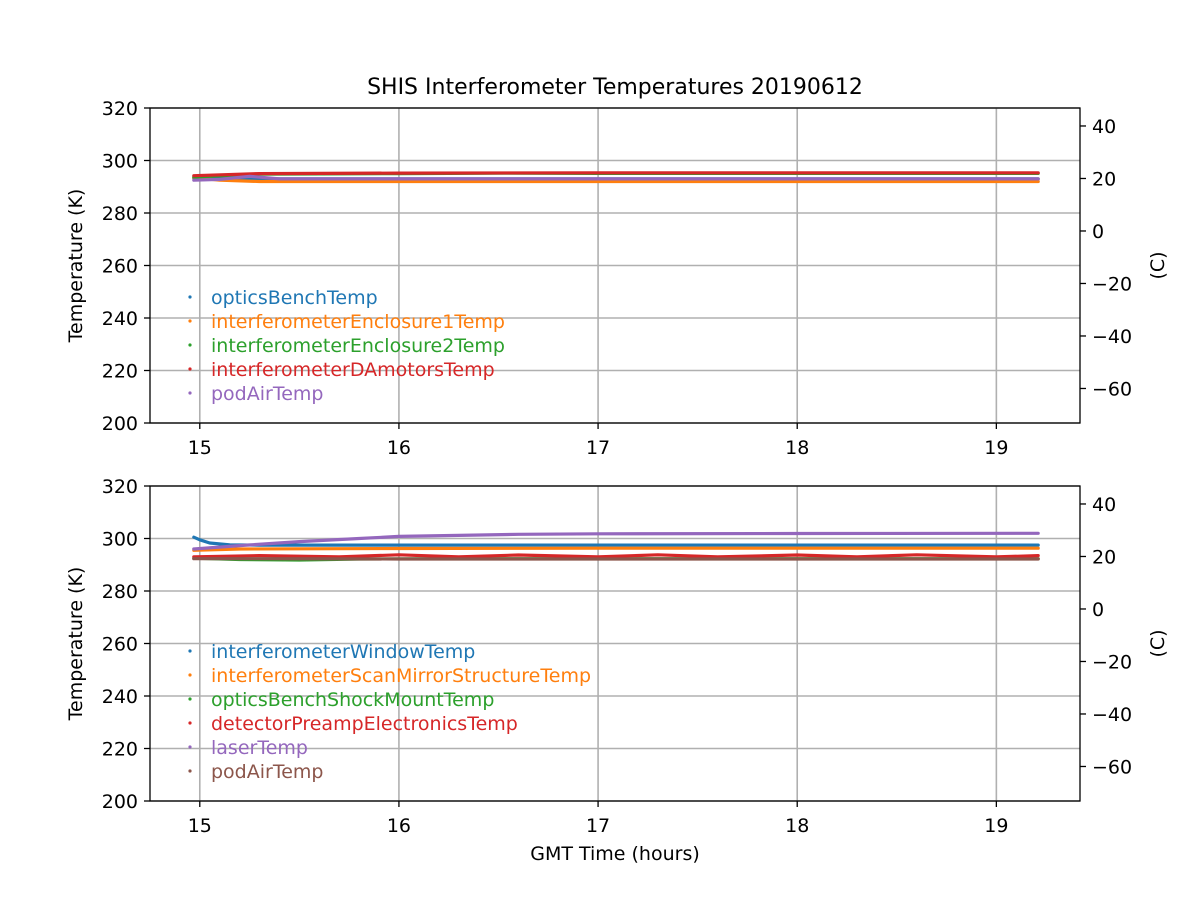 The width and height of the screenshot is (1200, 900). Describe the element at coordinates (190, 747) in the screenshot. I see `legend-marker-laserTemp` at that location.